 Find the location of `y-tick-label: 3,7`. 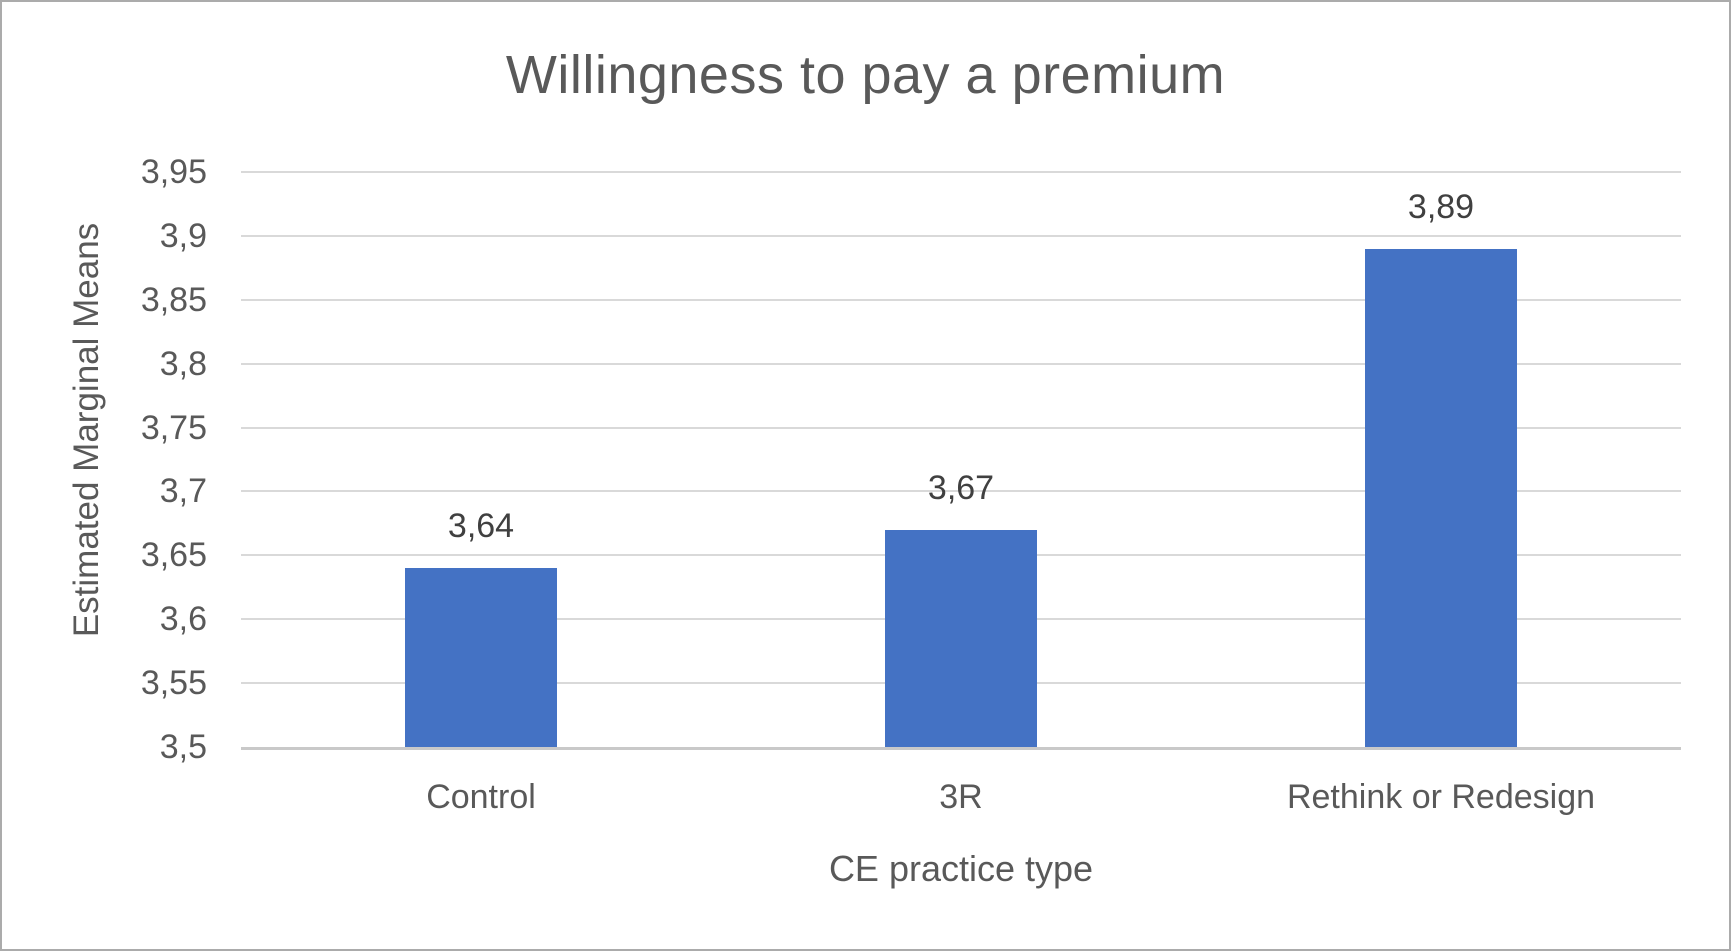

y-tick-label: 3,7 is located at coordinates (183, 491).